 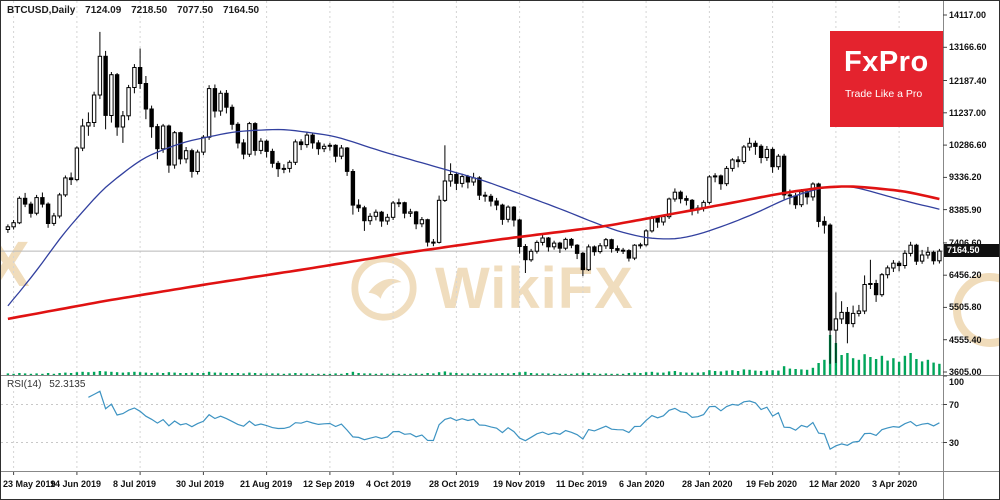 What do you see at coordinates (971, 250) in the screenshot?
I see `current-price-badge: 7164.50` at bounding box center [971, 250].